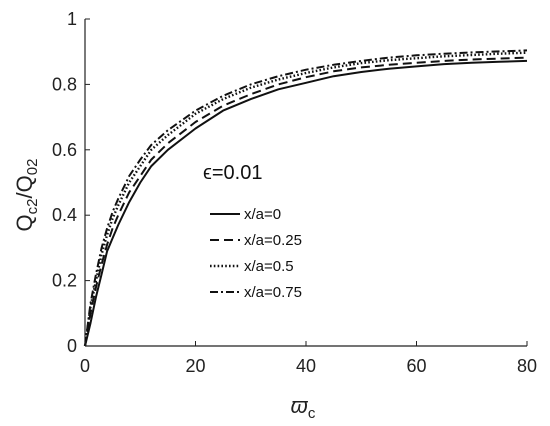 This screenshot has width=550, height=426. I want to click on y-tick-label: 0.8, so click(64, 84).